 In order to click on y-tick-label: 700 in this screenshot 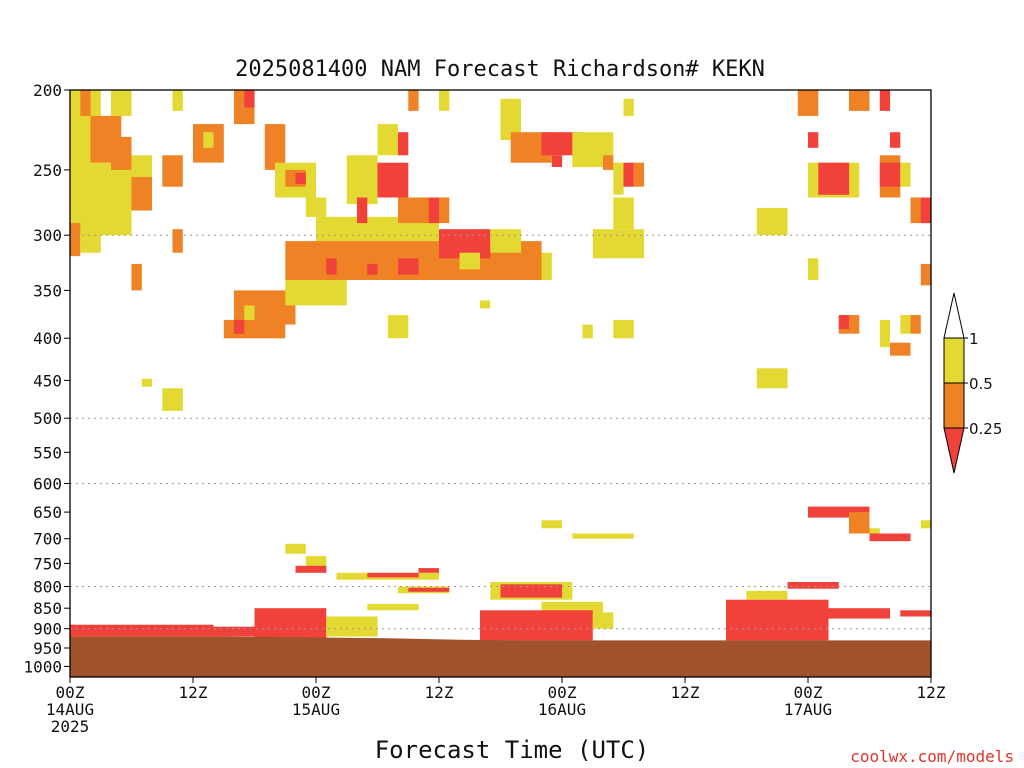, I will do `click(47, 539)`.